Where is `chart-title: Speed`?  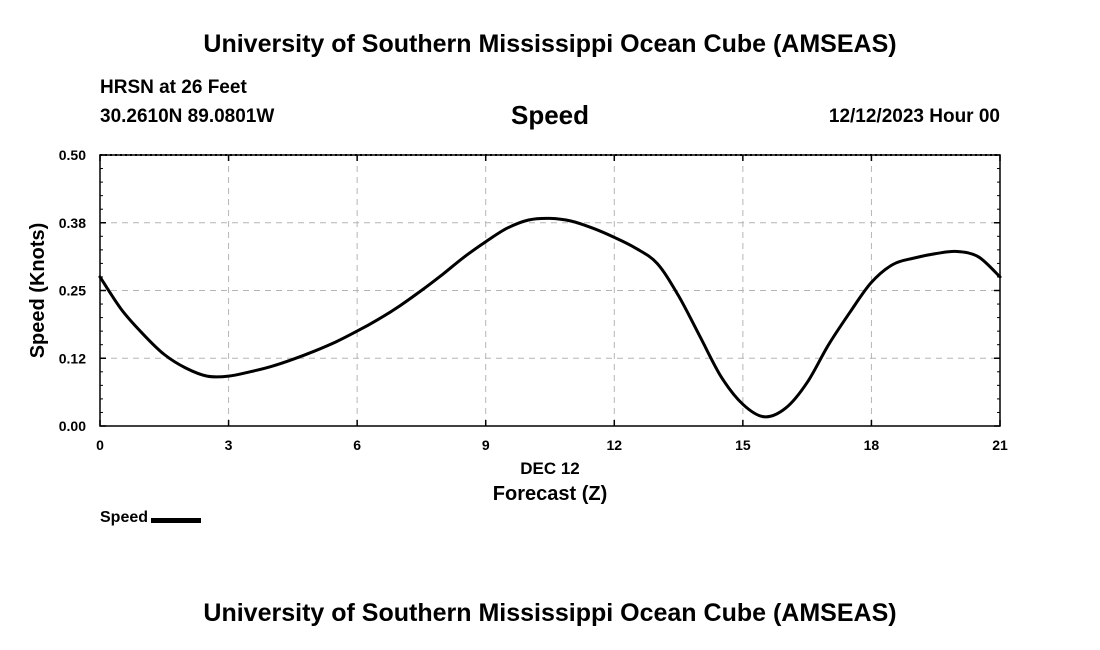
chart-title: Speed is located at coordinates (550, 115).